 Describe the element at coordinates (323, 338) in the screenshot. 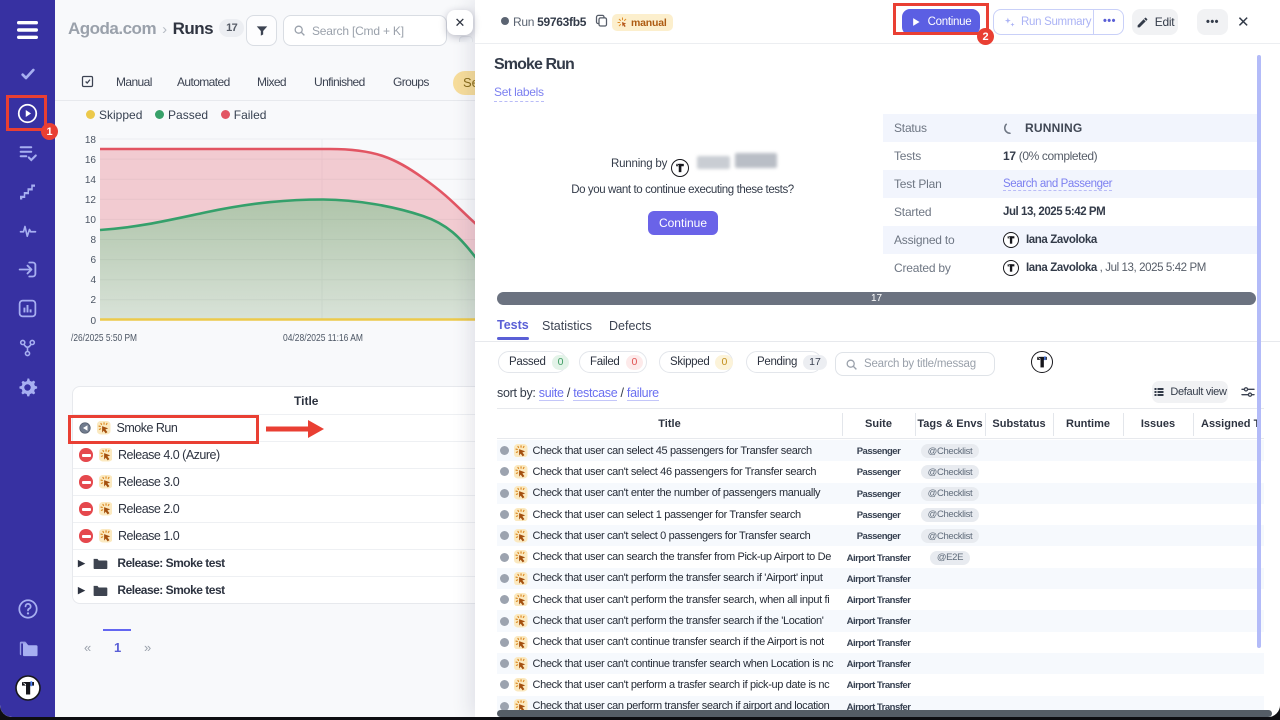

I see `svg-text: 04/28/2025 11:16 AM` at that location.